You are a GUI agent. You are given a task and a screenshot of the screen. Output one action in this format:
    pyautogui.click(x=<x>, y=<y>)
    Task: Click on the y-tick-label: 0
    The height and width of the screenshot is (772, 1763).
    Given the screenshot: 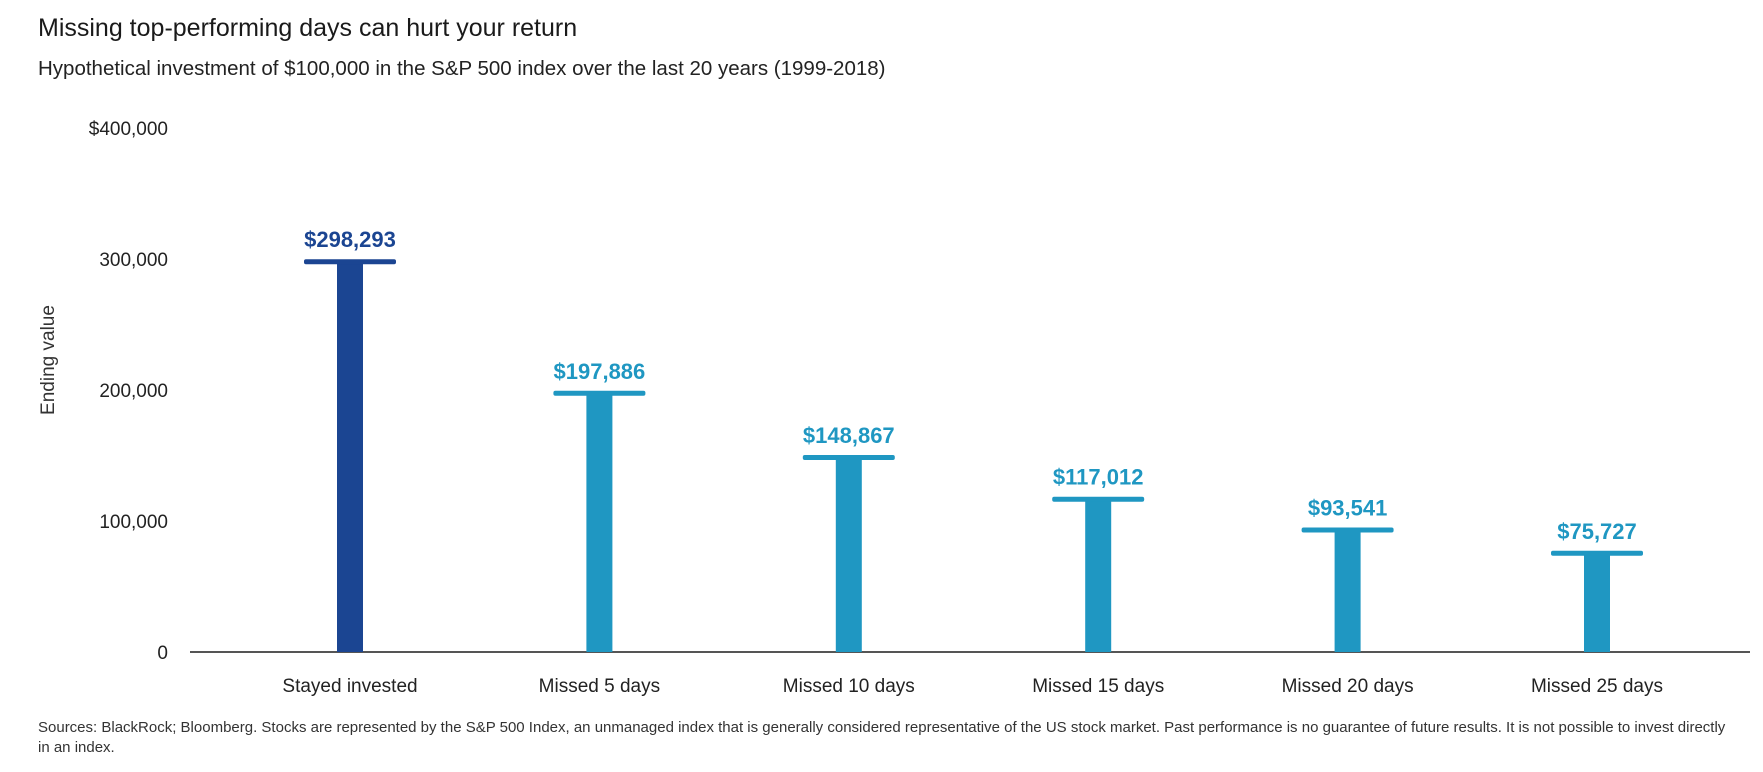 What is the action you would take?
    pyautogui.click(x=162, y=653)
    